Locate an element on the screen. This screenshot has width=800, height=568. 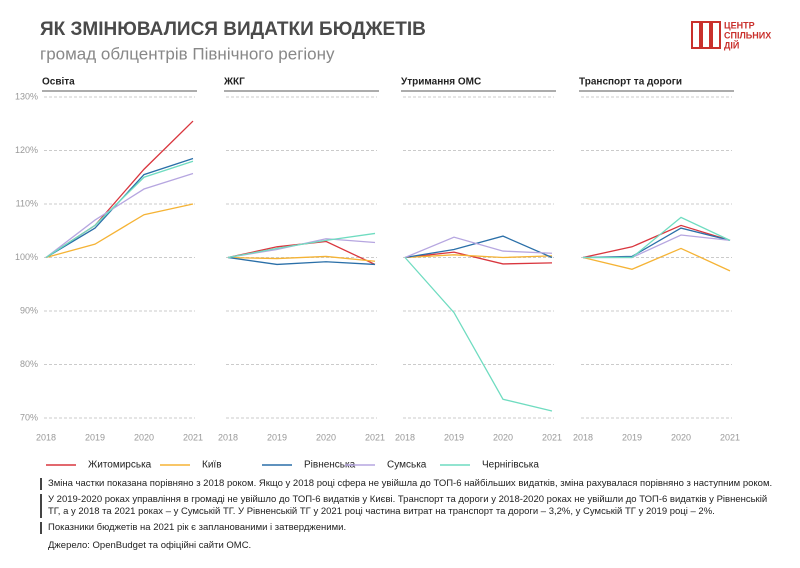
legend-label: Рівненська is located at coordinates (330, 465).